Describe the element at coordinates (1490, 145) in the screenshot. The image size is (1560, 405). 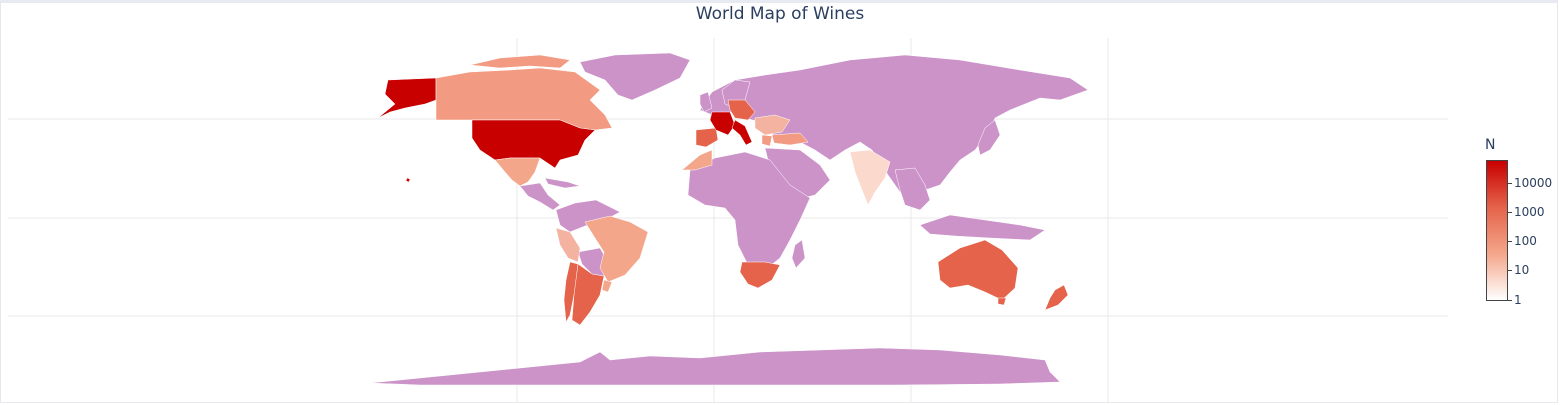
I see `colorbar-title: N` at that location.